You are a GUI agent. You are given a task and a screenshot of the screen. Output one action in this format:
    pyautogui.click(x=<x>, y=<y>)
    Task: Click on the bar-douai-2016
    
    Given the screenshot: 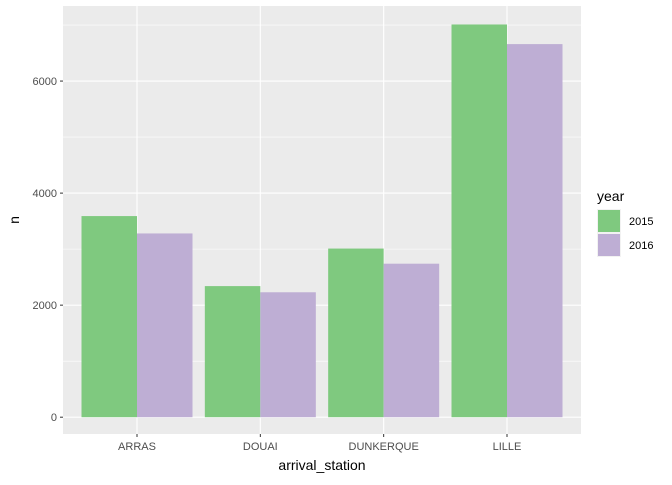 What is the action you would take?
    pyautogui.click(x=288, y=355)
    